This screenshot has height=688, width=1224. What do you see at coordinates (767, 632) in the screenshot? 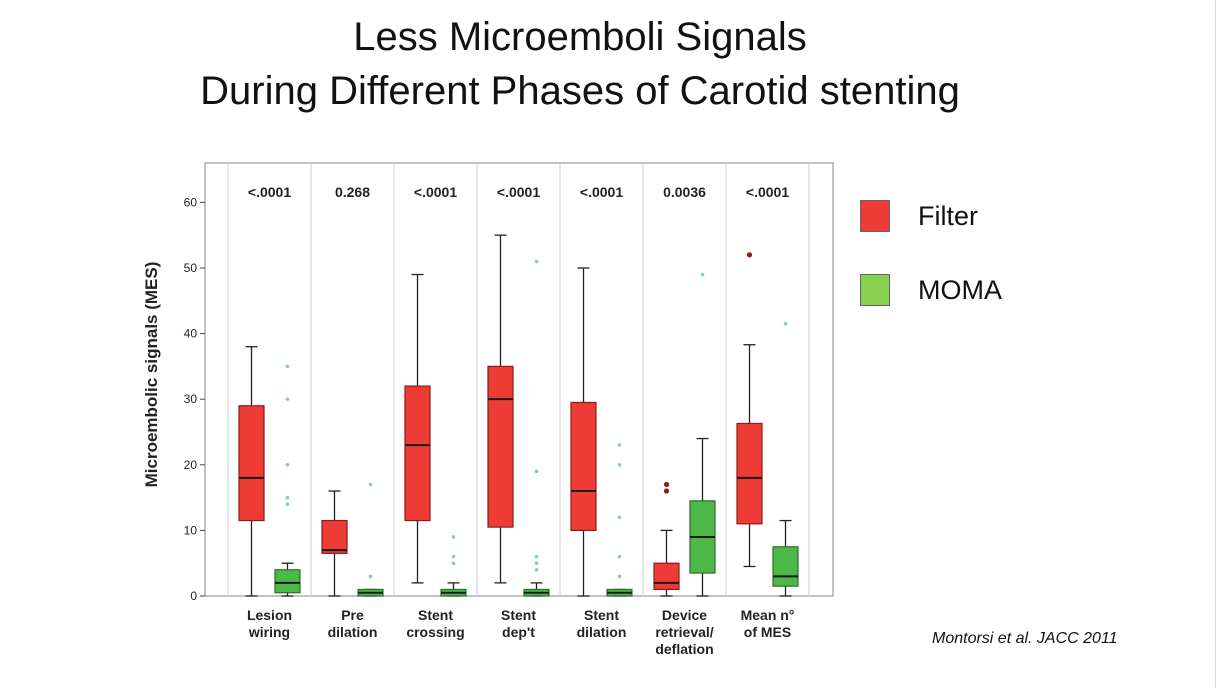
I see `category-label: of MES` at bounding box center [767, 632].